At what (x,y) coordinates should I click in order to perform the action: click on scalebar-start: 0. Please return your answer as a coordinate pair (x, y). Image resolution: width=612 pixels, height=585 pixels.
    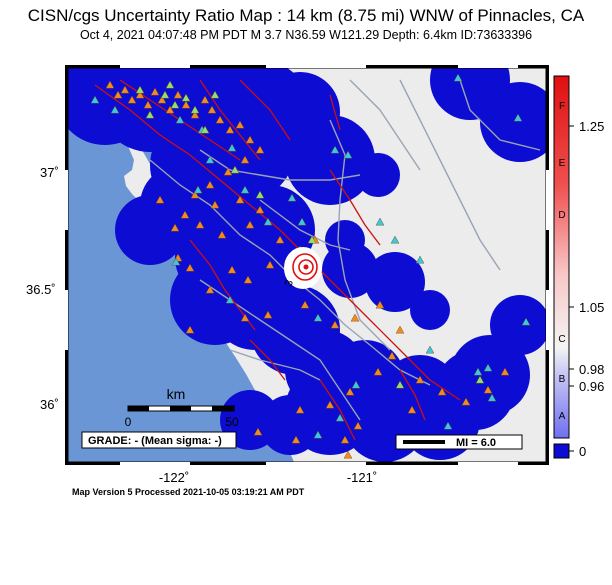
    Looking at the image, I should click on (128, 422).